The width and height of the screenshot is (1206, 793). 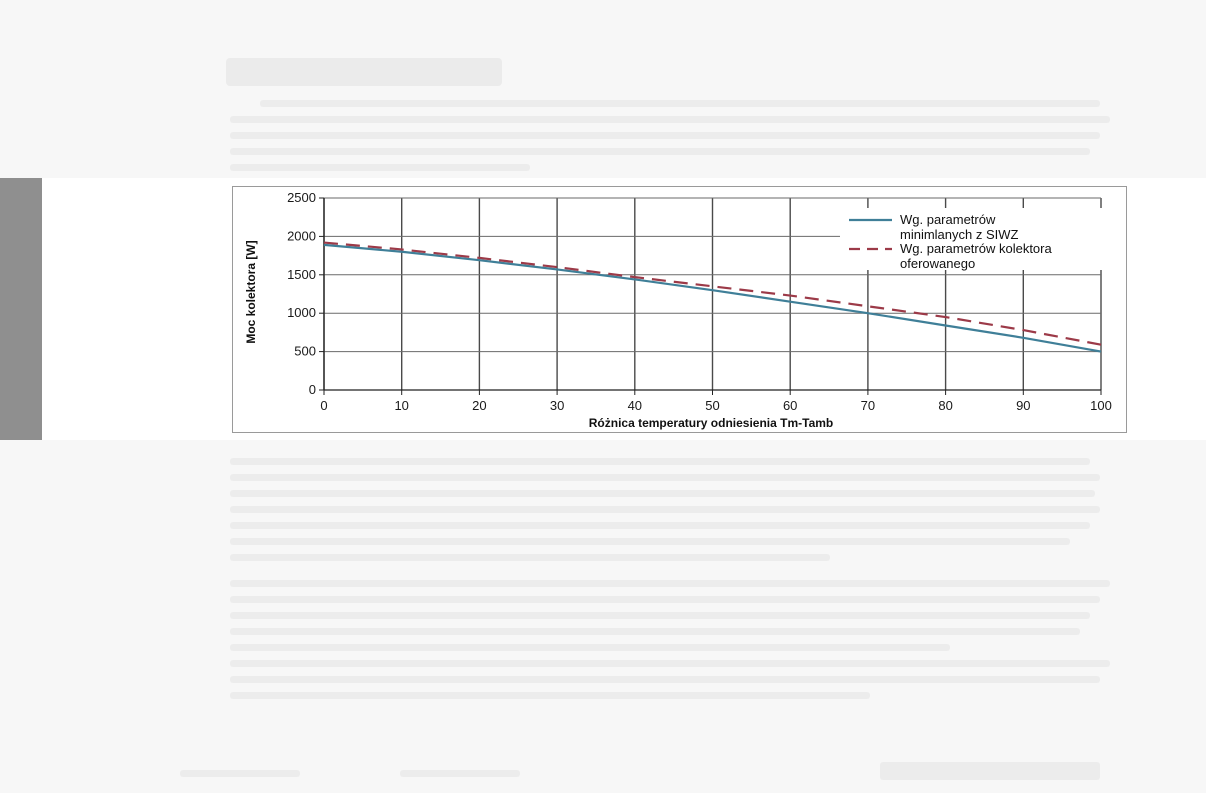 What do you see at coordinates (301, 274) in the screenshot?
I see `y-tick-label: 1500` at bounding box center [301, 274].